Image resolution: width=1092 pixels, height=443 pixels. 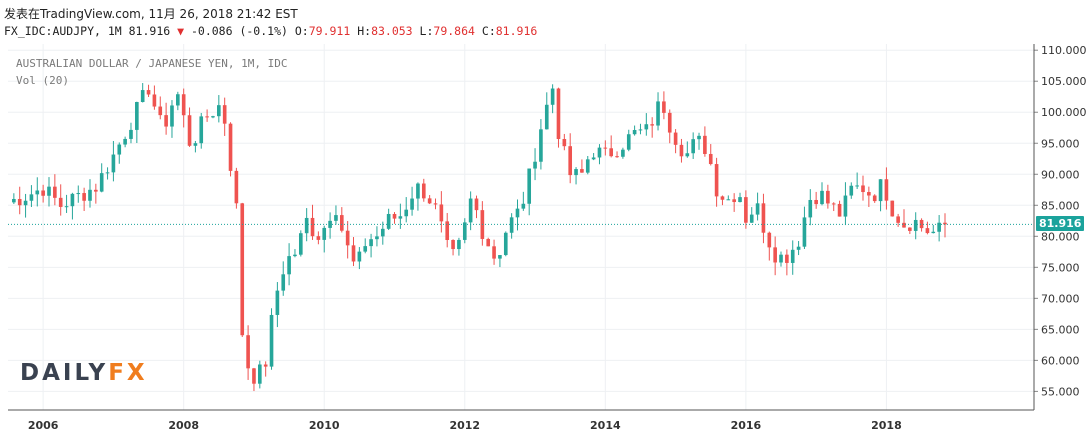 I want to click on x-tick-label: 2008, so click(x=183, y=425).